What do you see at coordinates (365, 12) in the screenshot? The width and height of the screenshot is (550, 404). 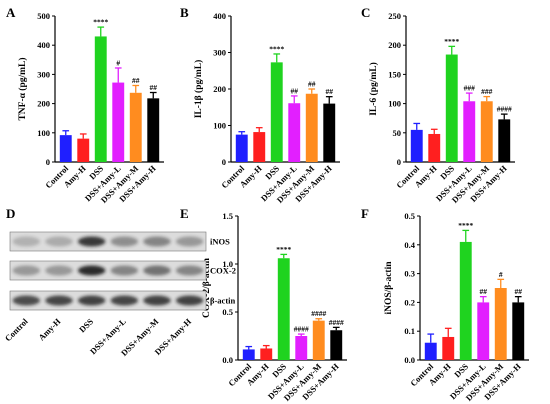 I see `panel-letter: C` at bounding box center [365, 12].